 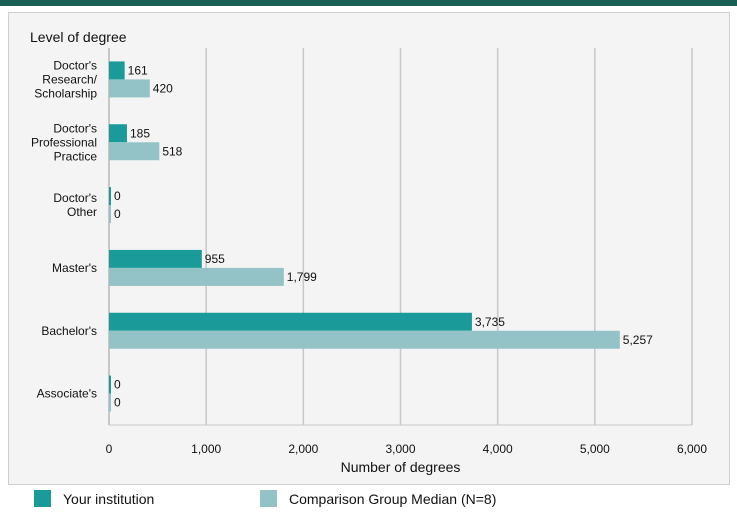 What do you see at coordinates (76, 156) in the screenshot?
I see `y-tick-label: Practice` at bounding box center [76, 156].